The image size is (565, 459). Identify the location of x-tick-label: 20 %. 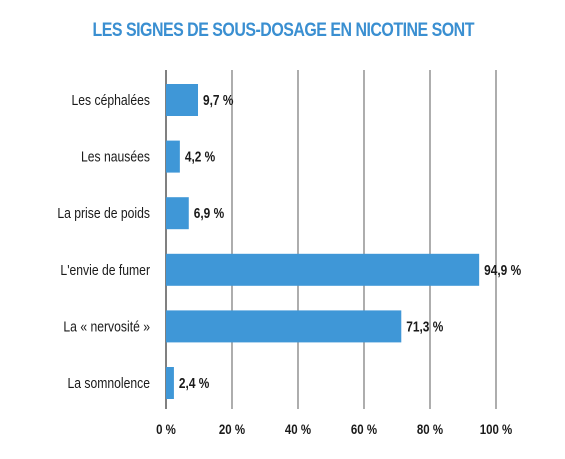
(232, 429).